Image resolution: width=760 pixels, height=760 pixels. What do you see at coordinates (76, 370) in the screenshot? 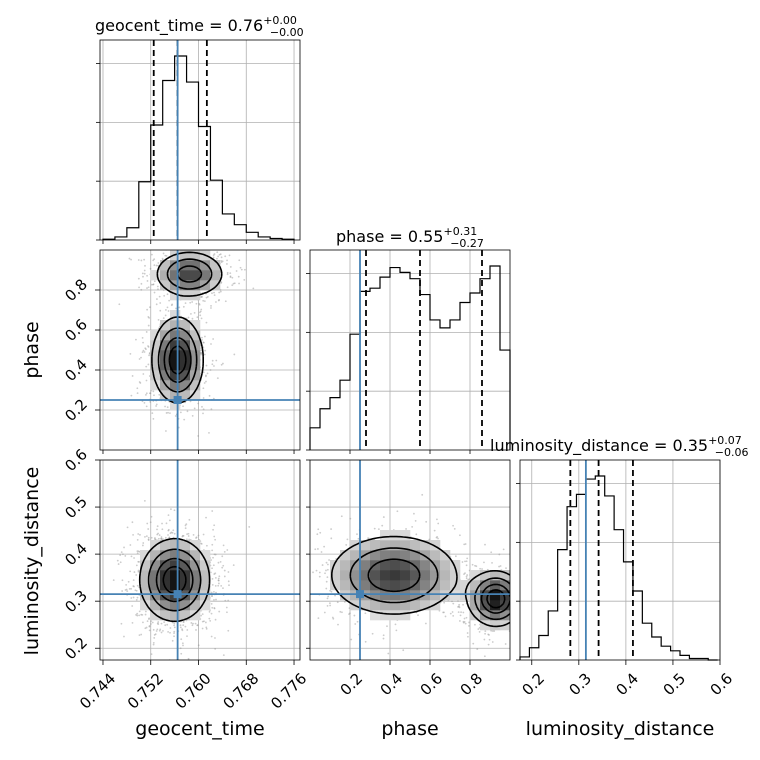
I see `ytick-label-phase-1: 0.4` at bounding box center [76, 370].